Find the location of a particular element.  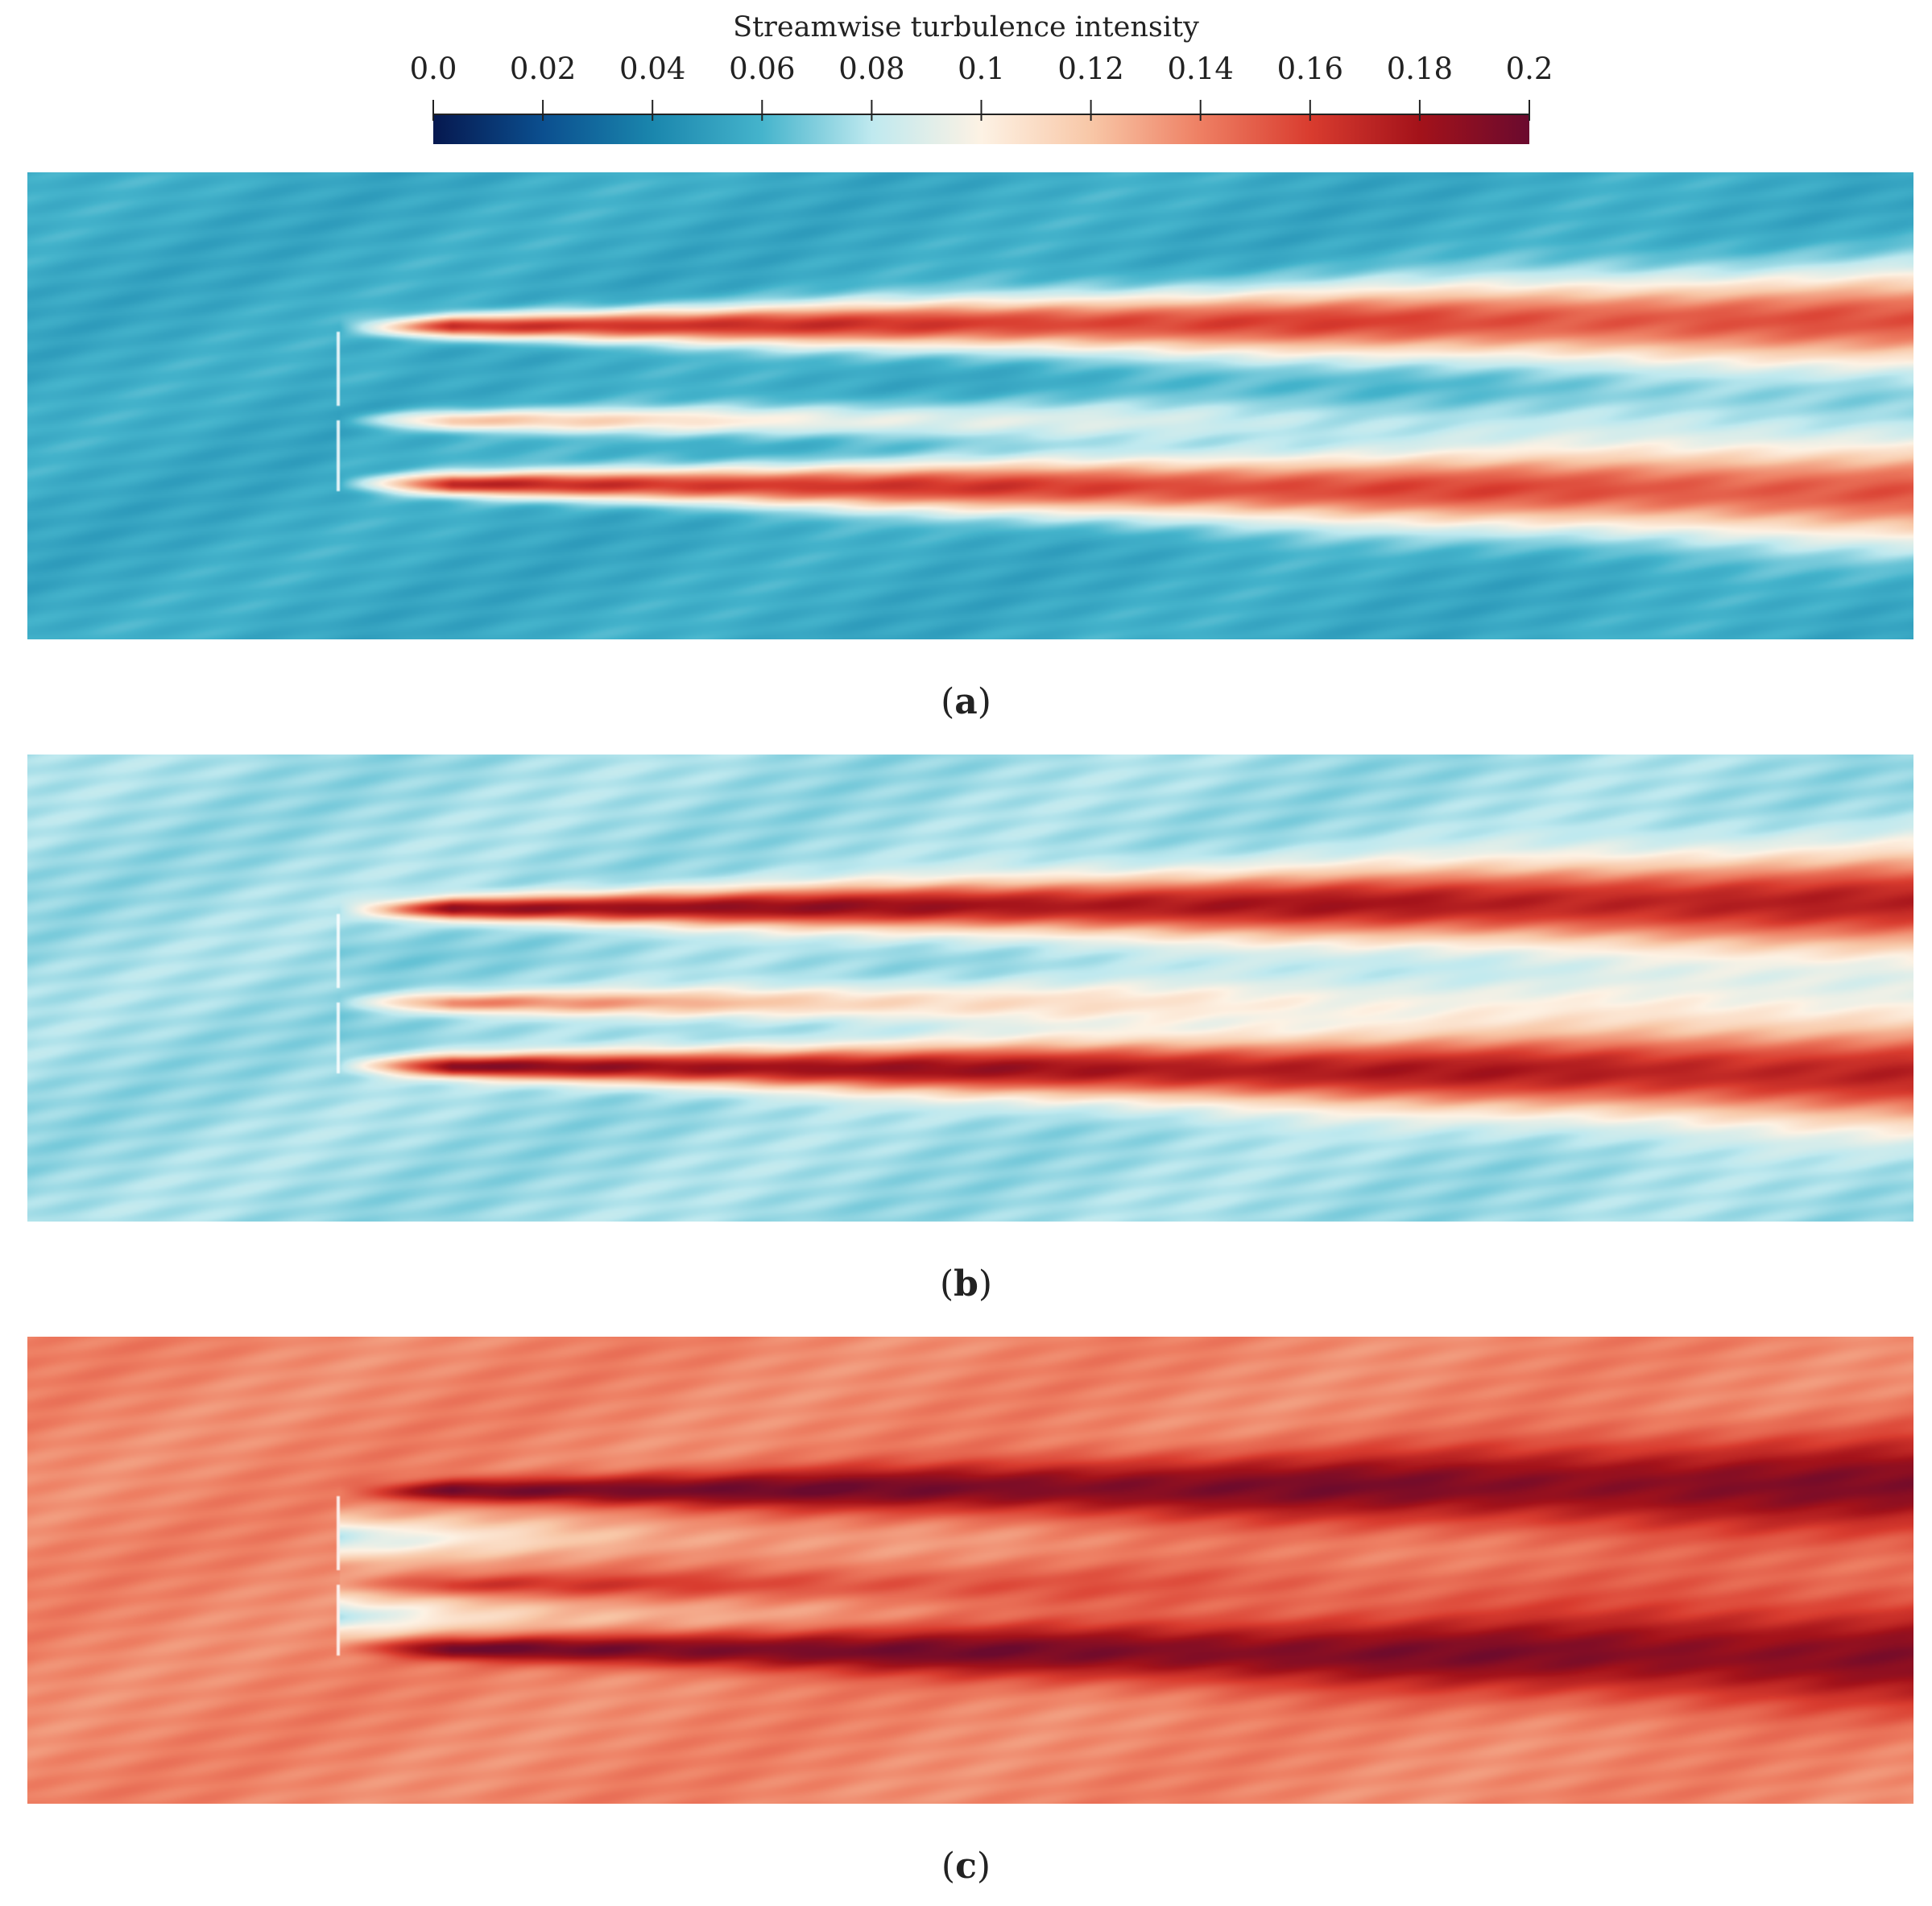

colorbar-tick-label: 0.0 is located at coordinates (433, 69).